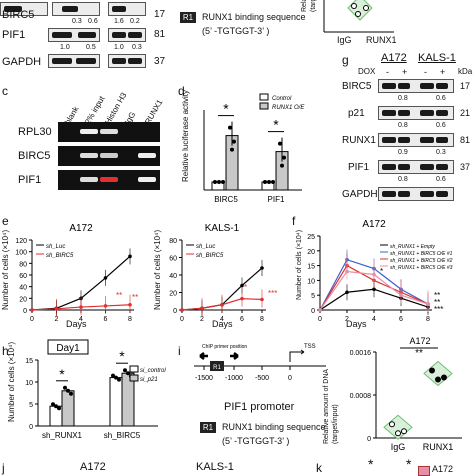 This screenshot has height=476, width=474. I want to click on gel-row-label: BIRC5, so click(34, 156).